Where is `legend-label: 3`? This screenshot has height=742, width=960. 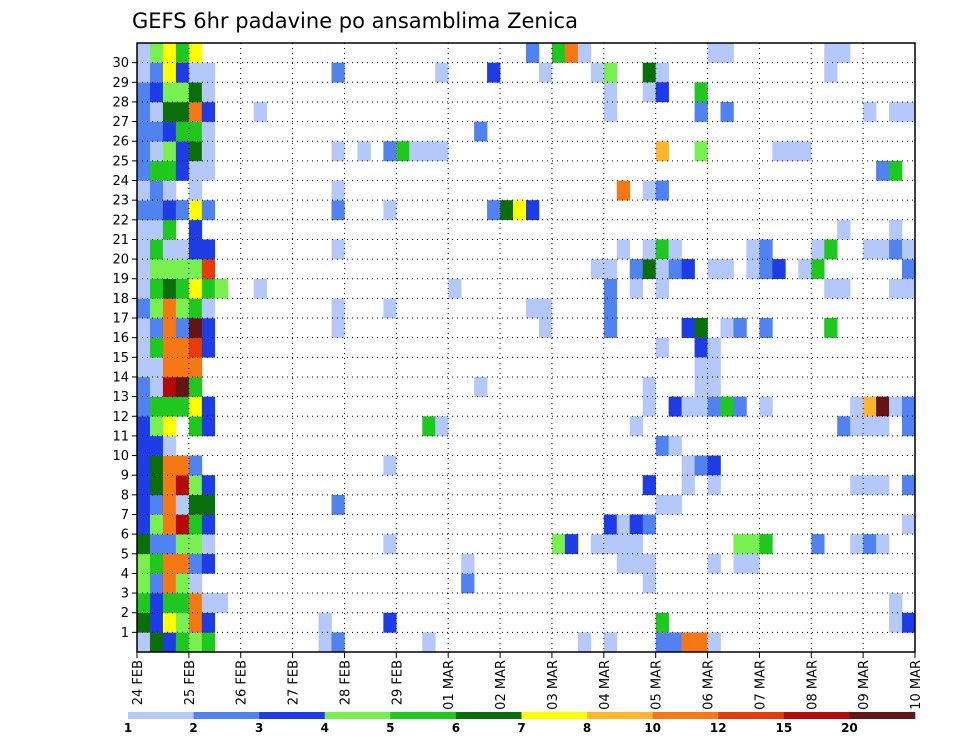 legend-label: 3 is located at coordinates (259, 728).